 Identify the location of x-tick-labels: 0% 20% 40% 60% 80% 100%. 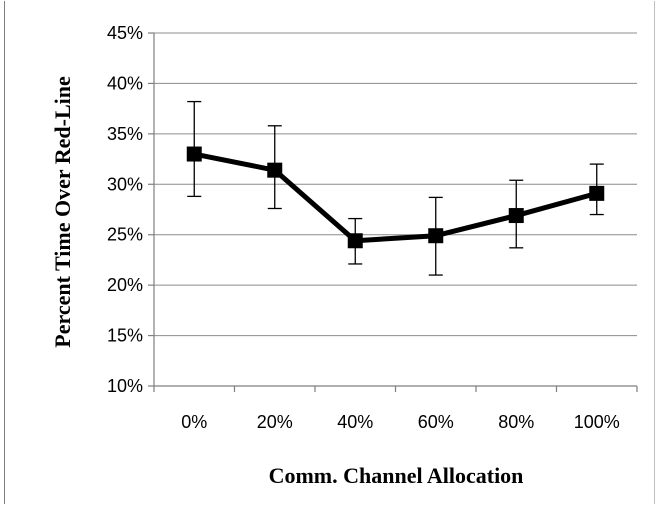
(400, 422).